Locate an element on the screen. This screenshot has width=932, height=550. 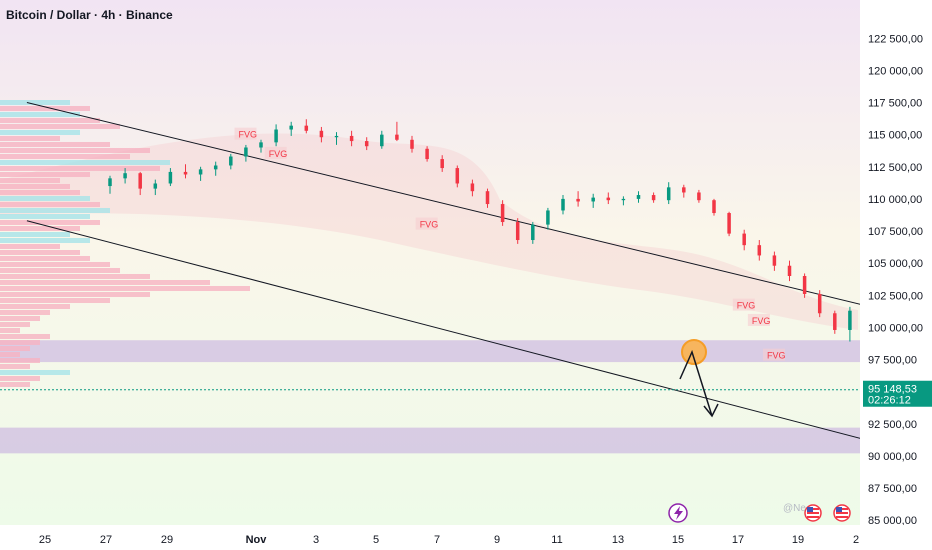
y-tick-label: 92 500,00 is located at coordinates (892, 425).